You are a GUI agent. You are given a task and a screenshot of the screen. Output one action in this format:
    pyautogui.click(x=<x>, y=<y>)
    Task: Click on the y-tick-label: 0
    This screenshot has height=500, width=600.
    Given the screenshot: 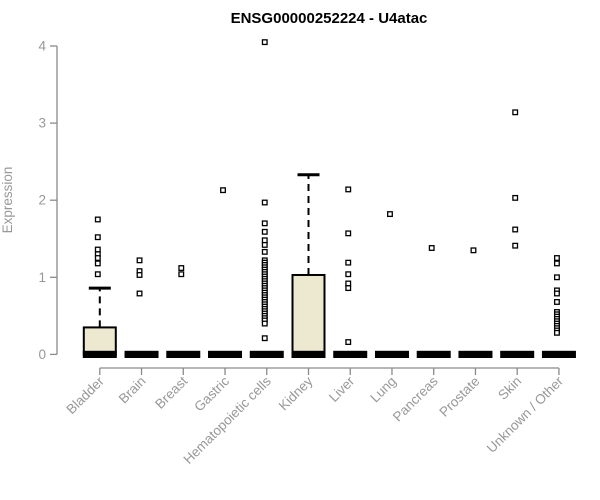 What is the action you would take?
    pyautogui.click(x=42, y=354)
    